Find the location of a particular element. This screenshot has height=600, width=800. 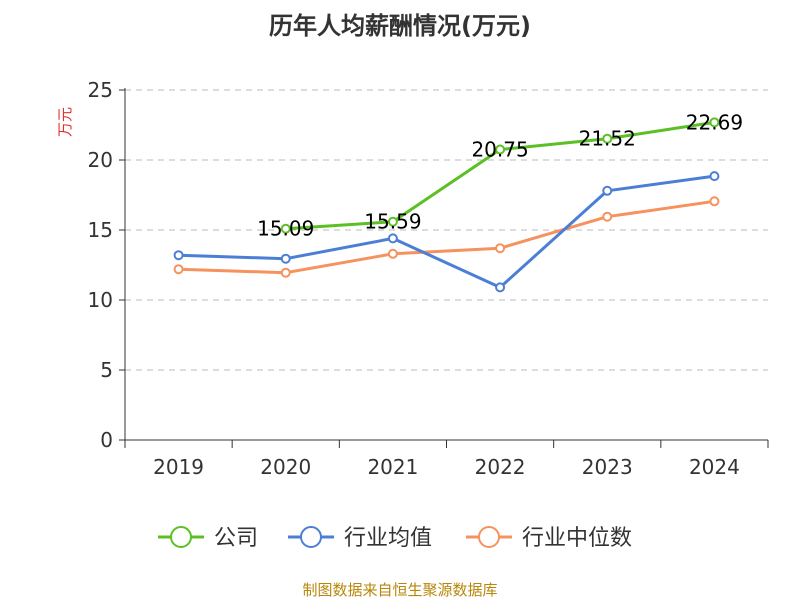

data-label: 21.52 is located at coordinates (607, 139).